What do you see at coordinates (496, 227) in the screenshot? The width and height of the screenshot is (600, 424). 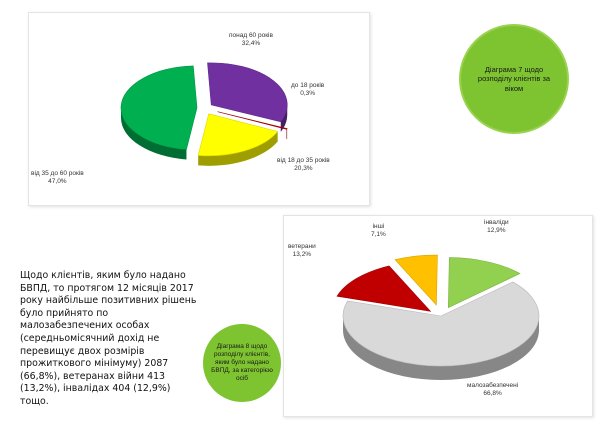 I see `slice-label-disabled: інваліди 12,9%` at bounding box center [496, 227].